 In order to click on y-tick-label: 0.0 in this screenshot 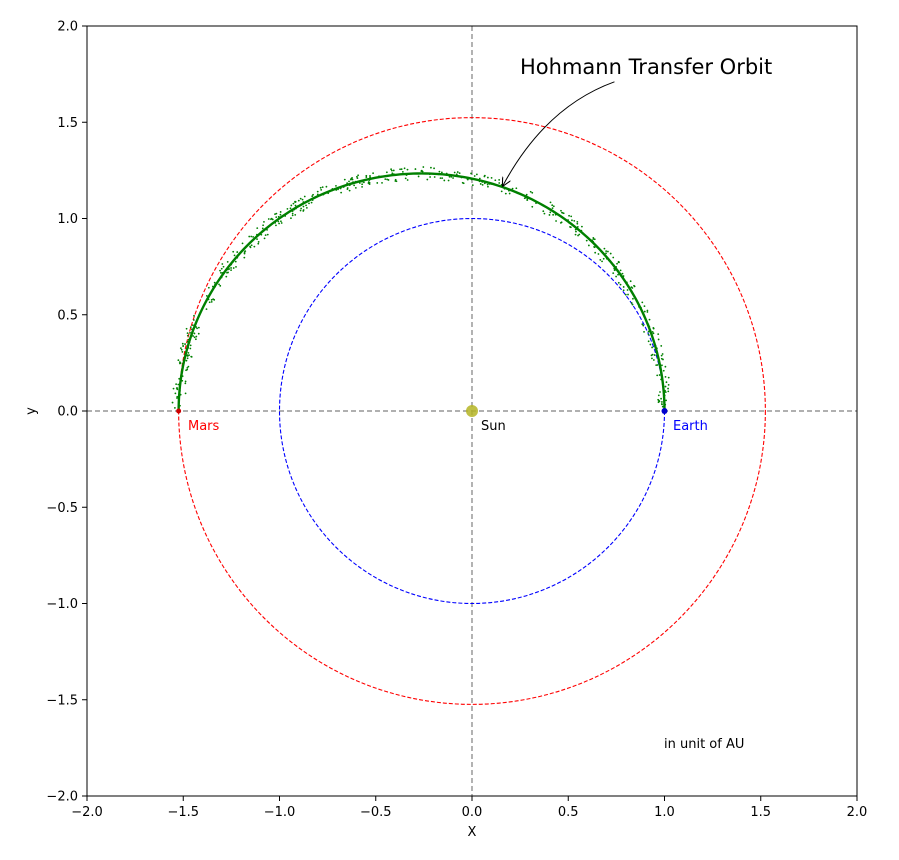, I will do `click(67, 412)`.